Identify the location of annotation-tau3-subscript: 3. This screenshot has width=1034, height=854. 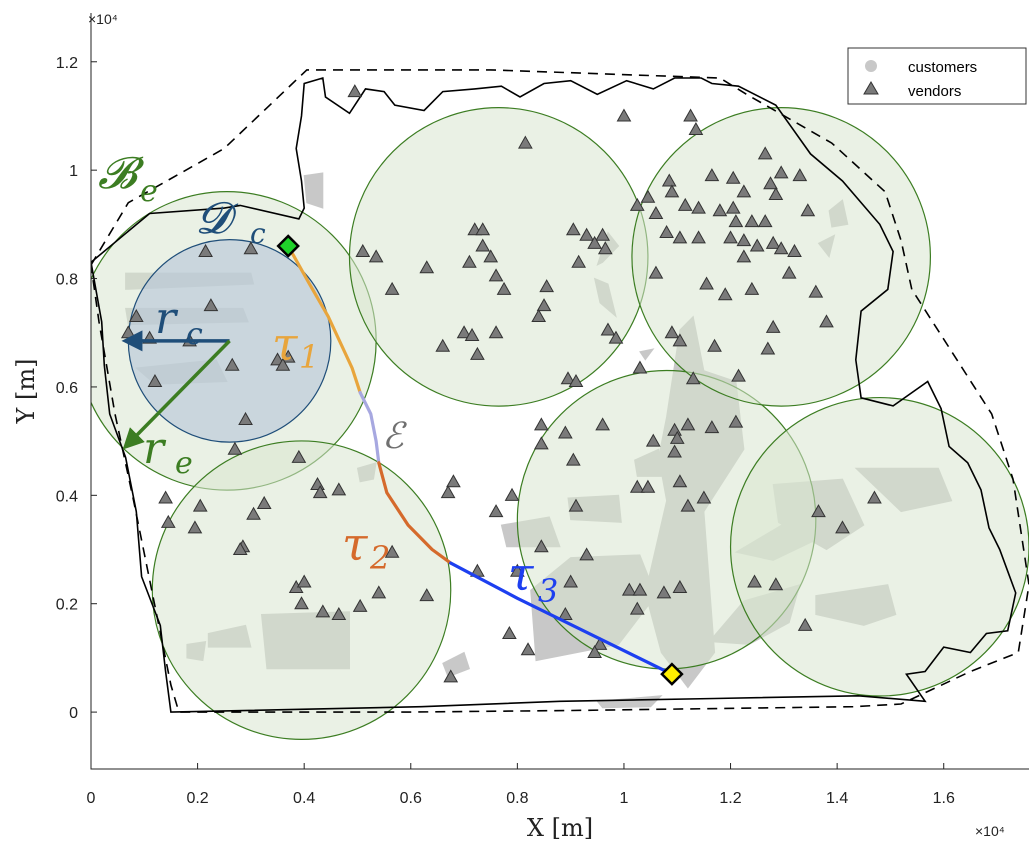
(548, 591).